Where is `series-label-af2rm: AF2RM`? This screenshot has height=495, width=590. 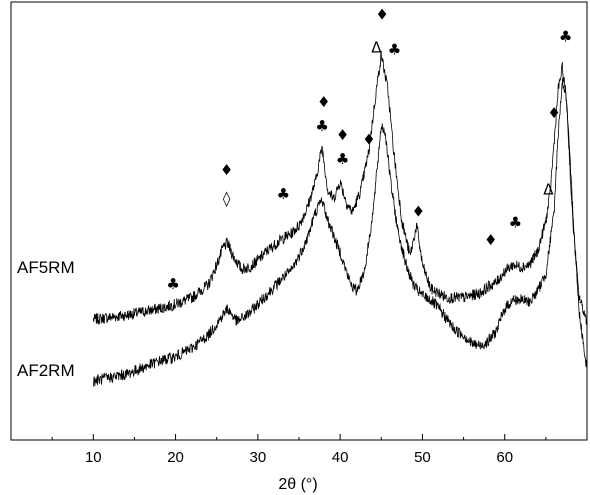
series-label-af2rm: AF2RM is located at coordinates (46, 370).